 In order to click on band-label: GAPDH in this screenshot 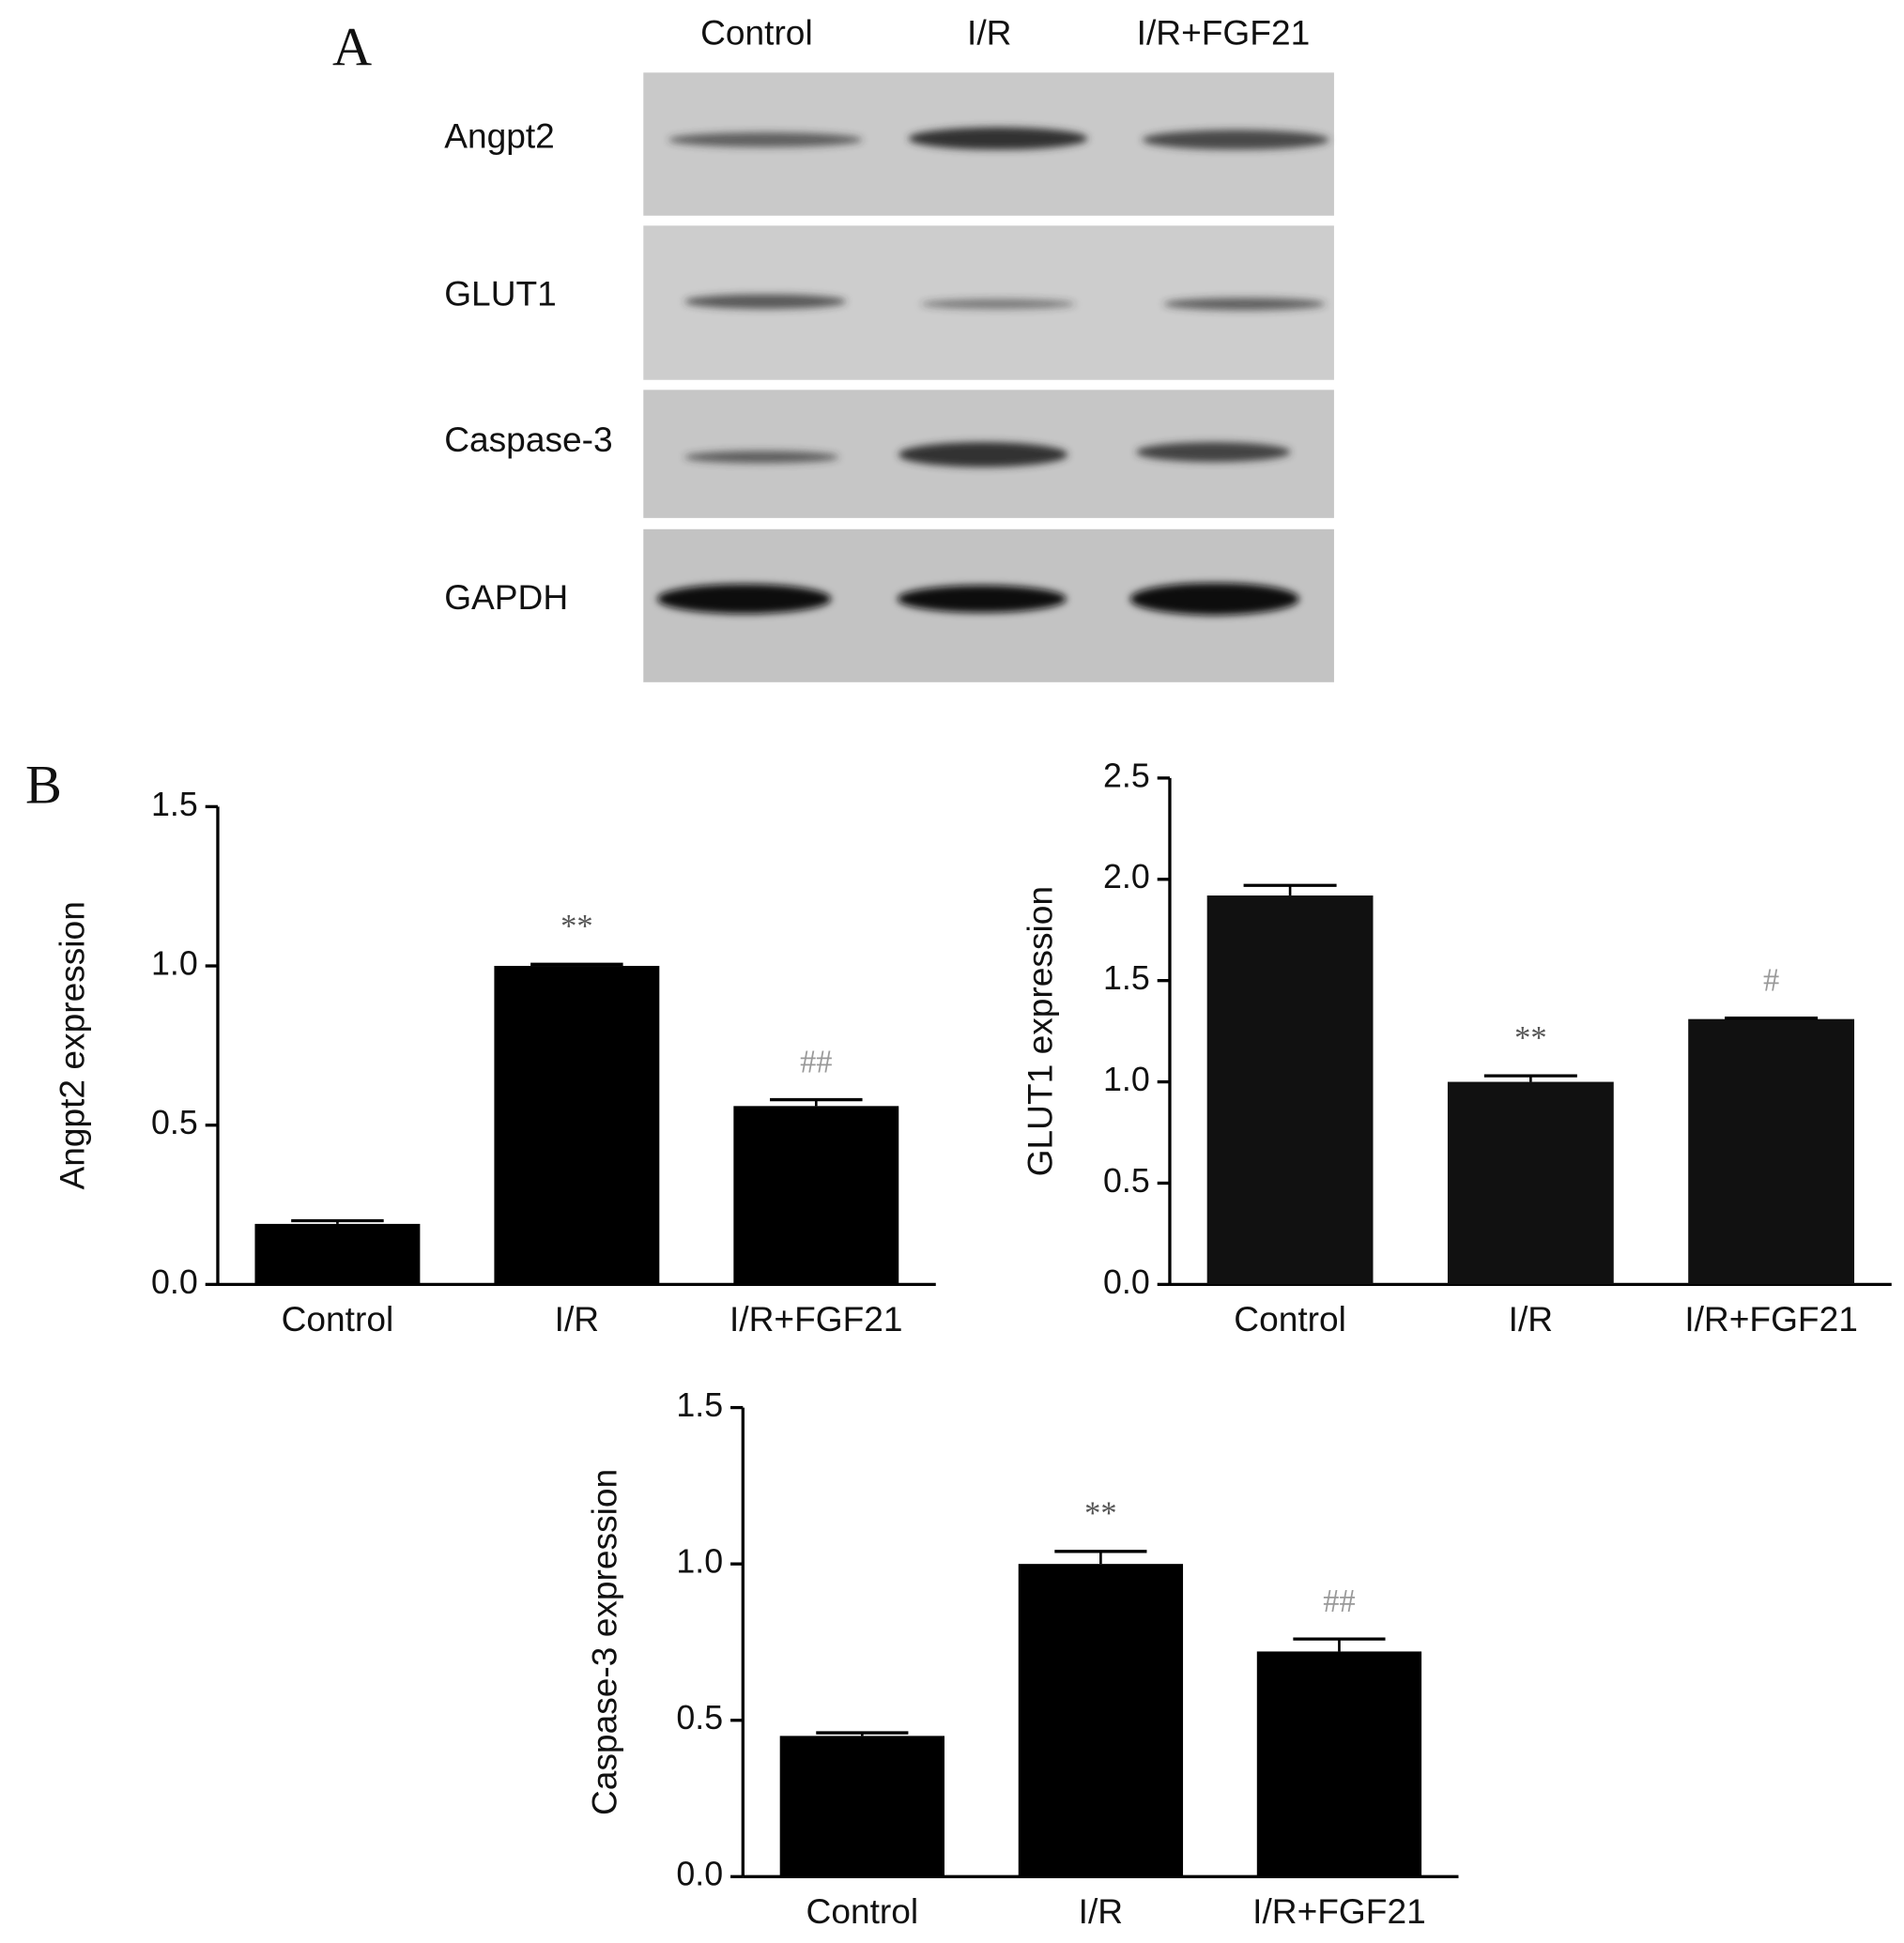, I will do `click(506, 597)`.